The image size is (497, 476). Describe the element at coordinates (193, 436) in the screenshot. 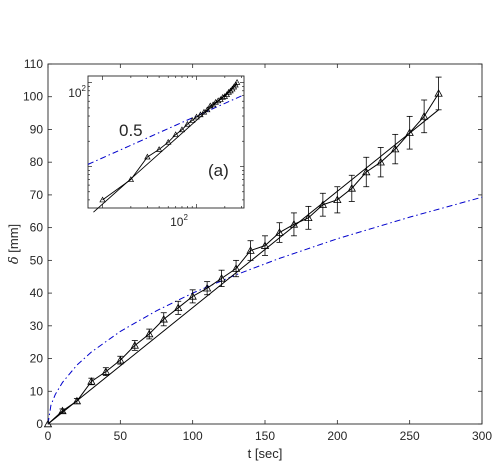

I see `x-tick-label: 100` at that location.